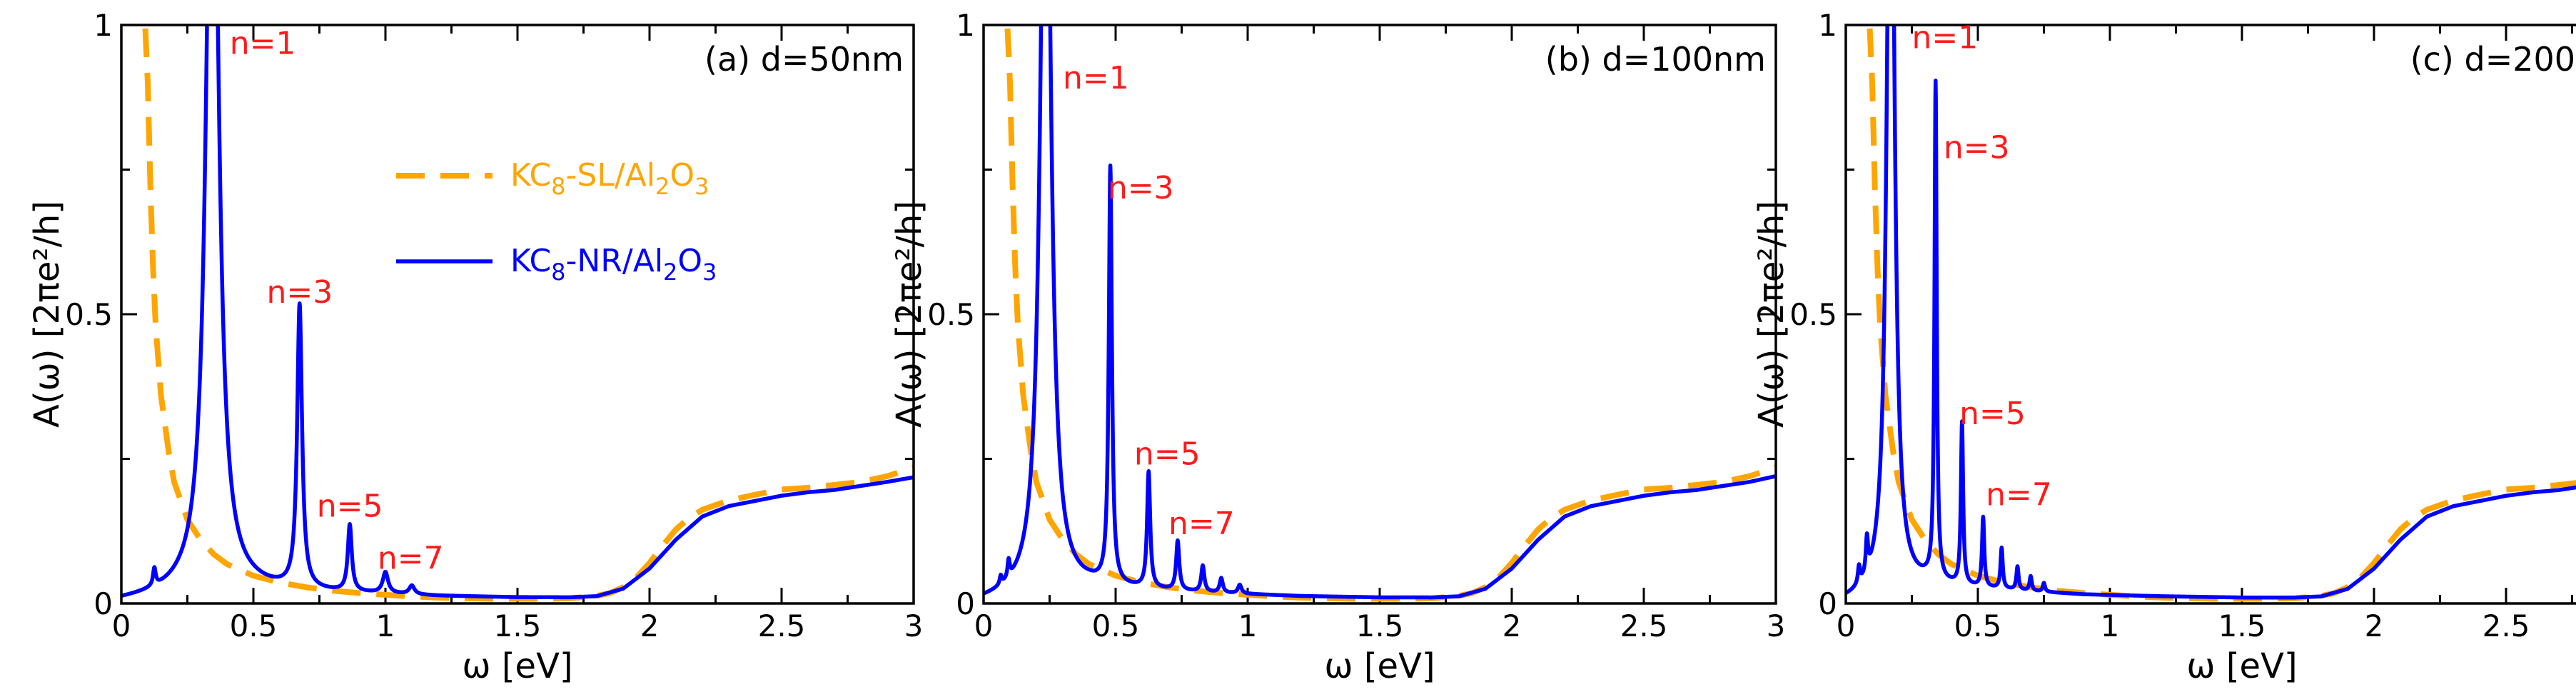 The image size is (2576, 692). What do you see at coordinates (2493, 59) in the screenshot?
I see `panel-label: (c) d=200nm` at bounding box center [2493, 59].